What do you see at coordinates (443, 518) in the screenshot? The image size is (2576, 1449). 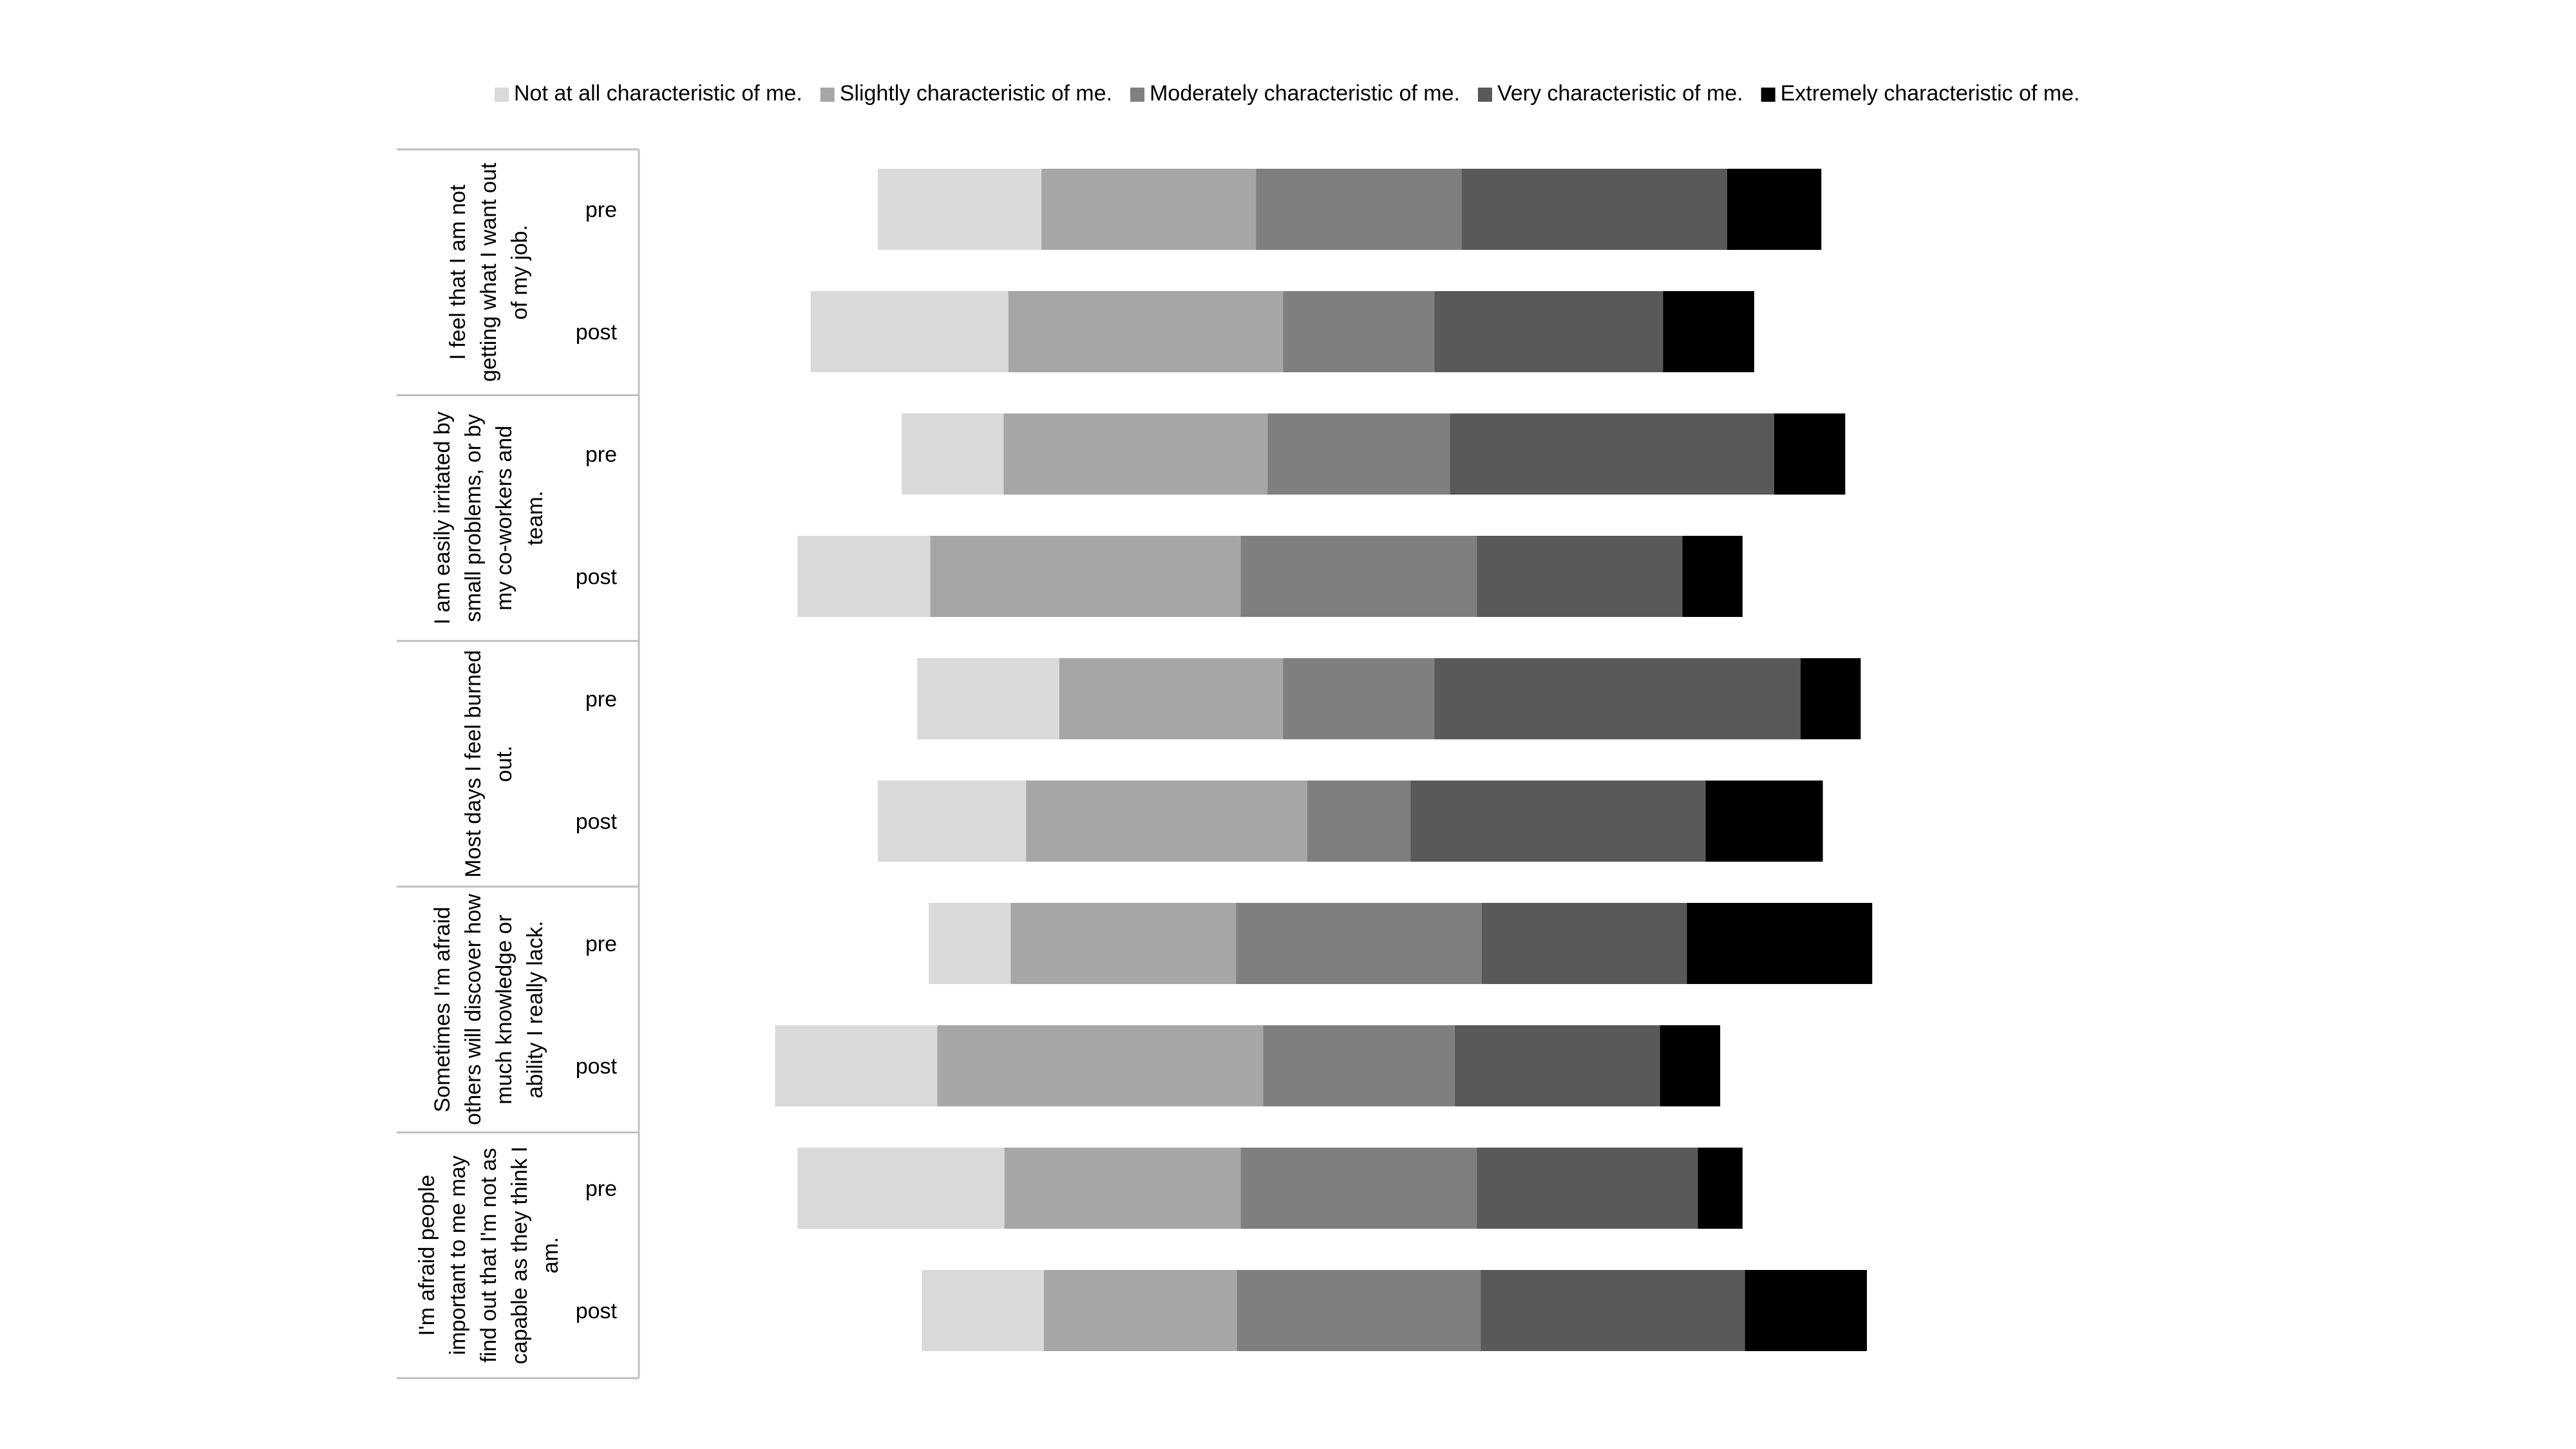 I see `group-label-line: I am easily irritated by` at bounding box center [443, 518].